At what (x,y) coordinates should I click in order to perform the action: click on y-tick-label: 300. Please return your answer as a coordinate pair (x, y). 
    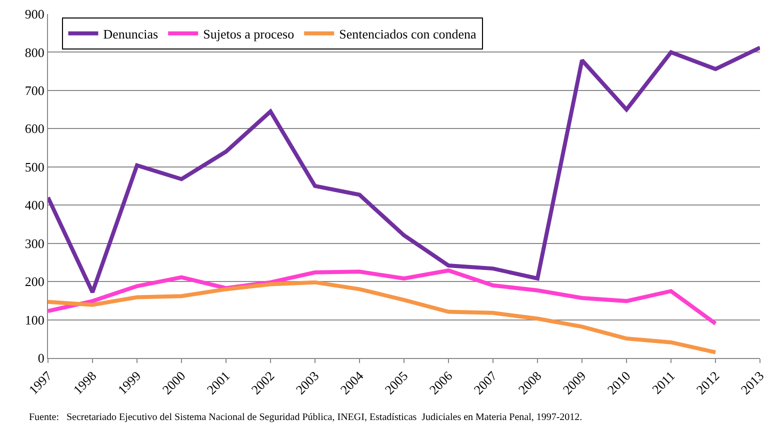
    Looking at the image, I should click on (34, 243).